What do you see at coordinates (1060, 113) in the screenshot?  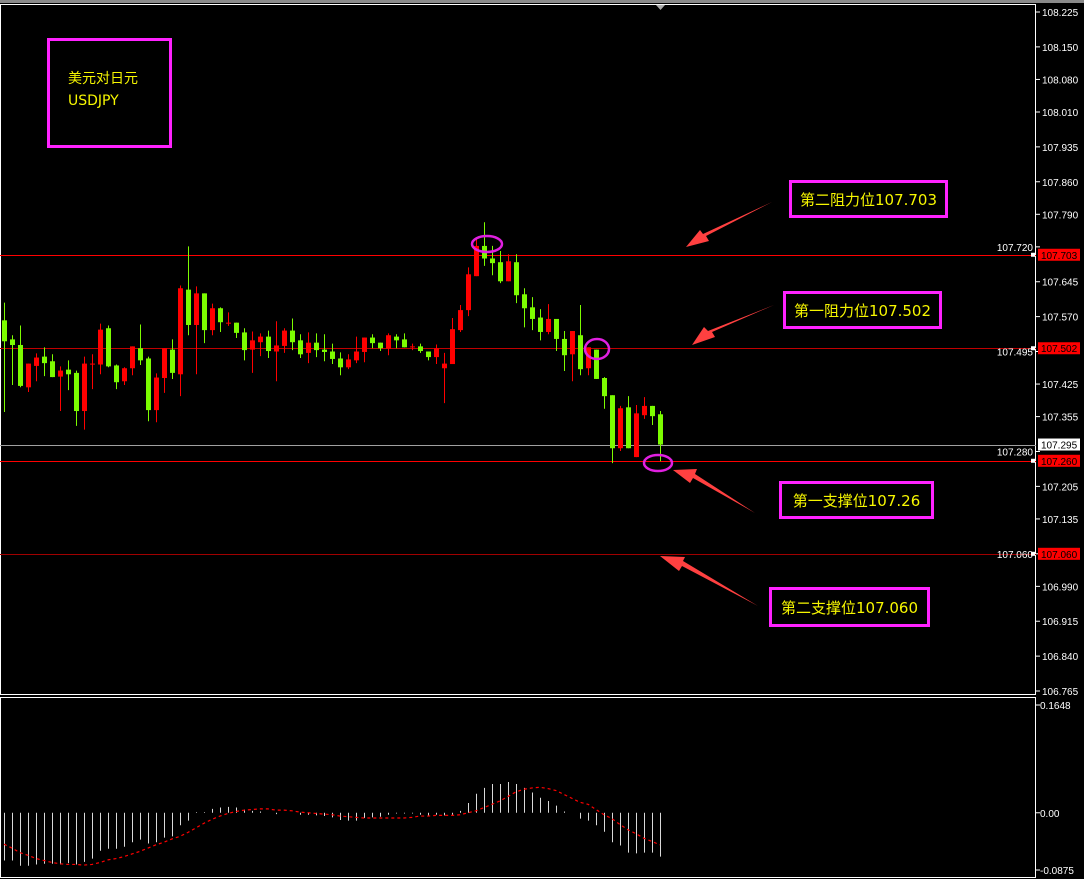 I see `price-tick-label: 108.010` at bounding box center [1060, 113].